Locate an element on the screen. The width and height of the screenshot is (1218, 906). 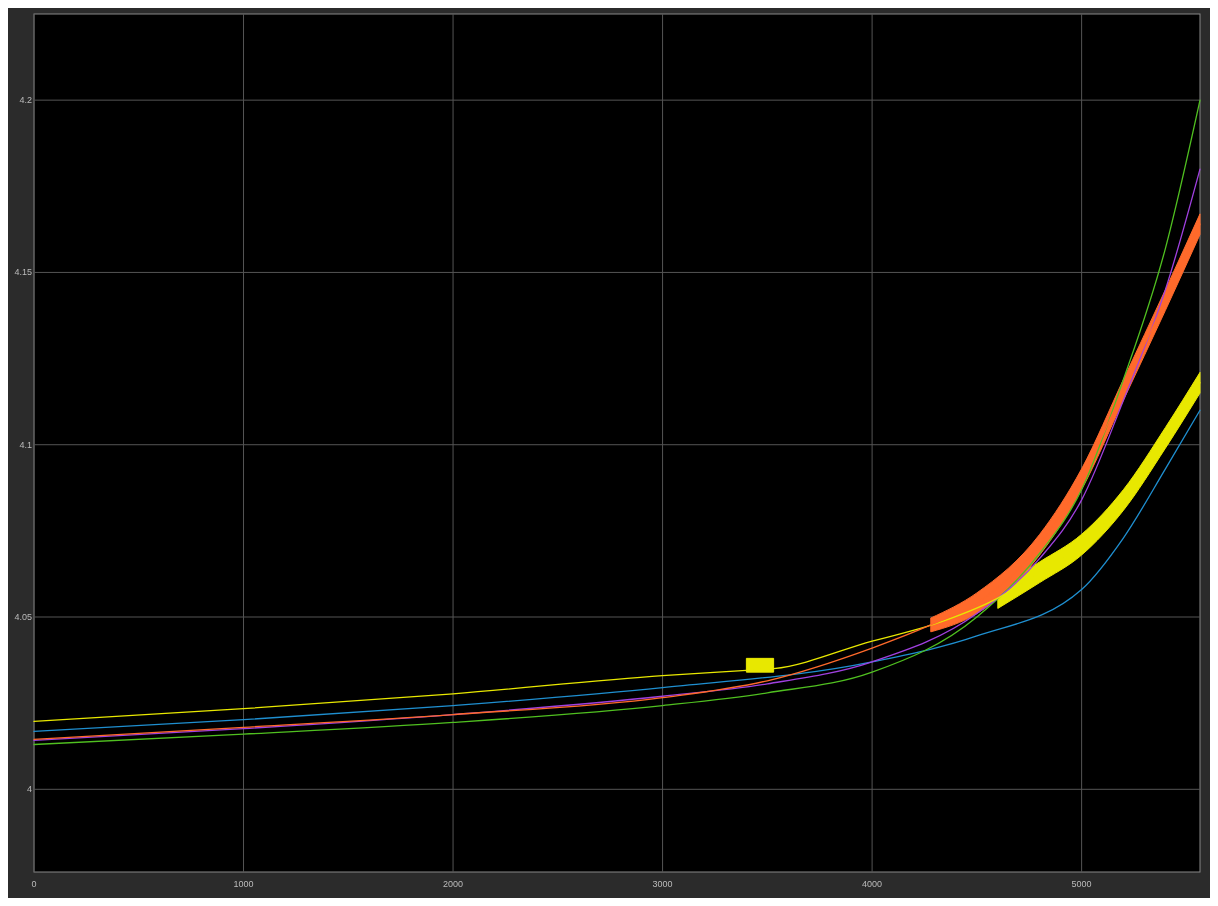
y-tick-label: 4.15 is located at coordinates (23, 272).